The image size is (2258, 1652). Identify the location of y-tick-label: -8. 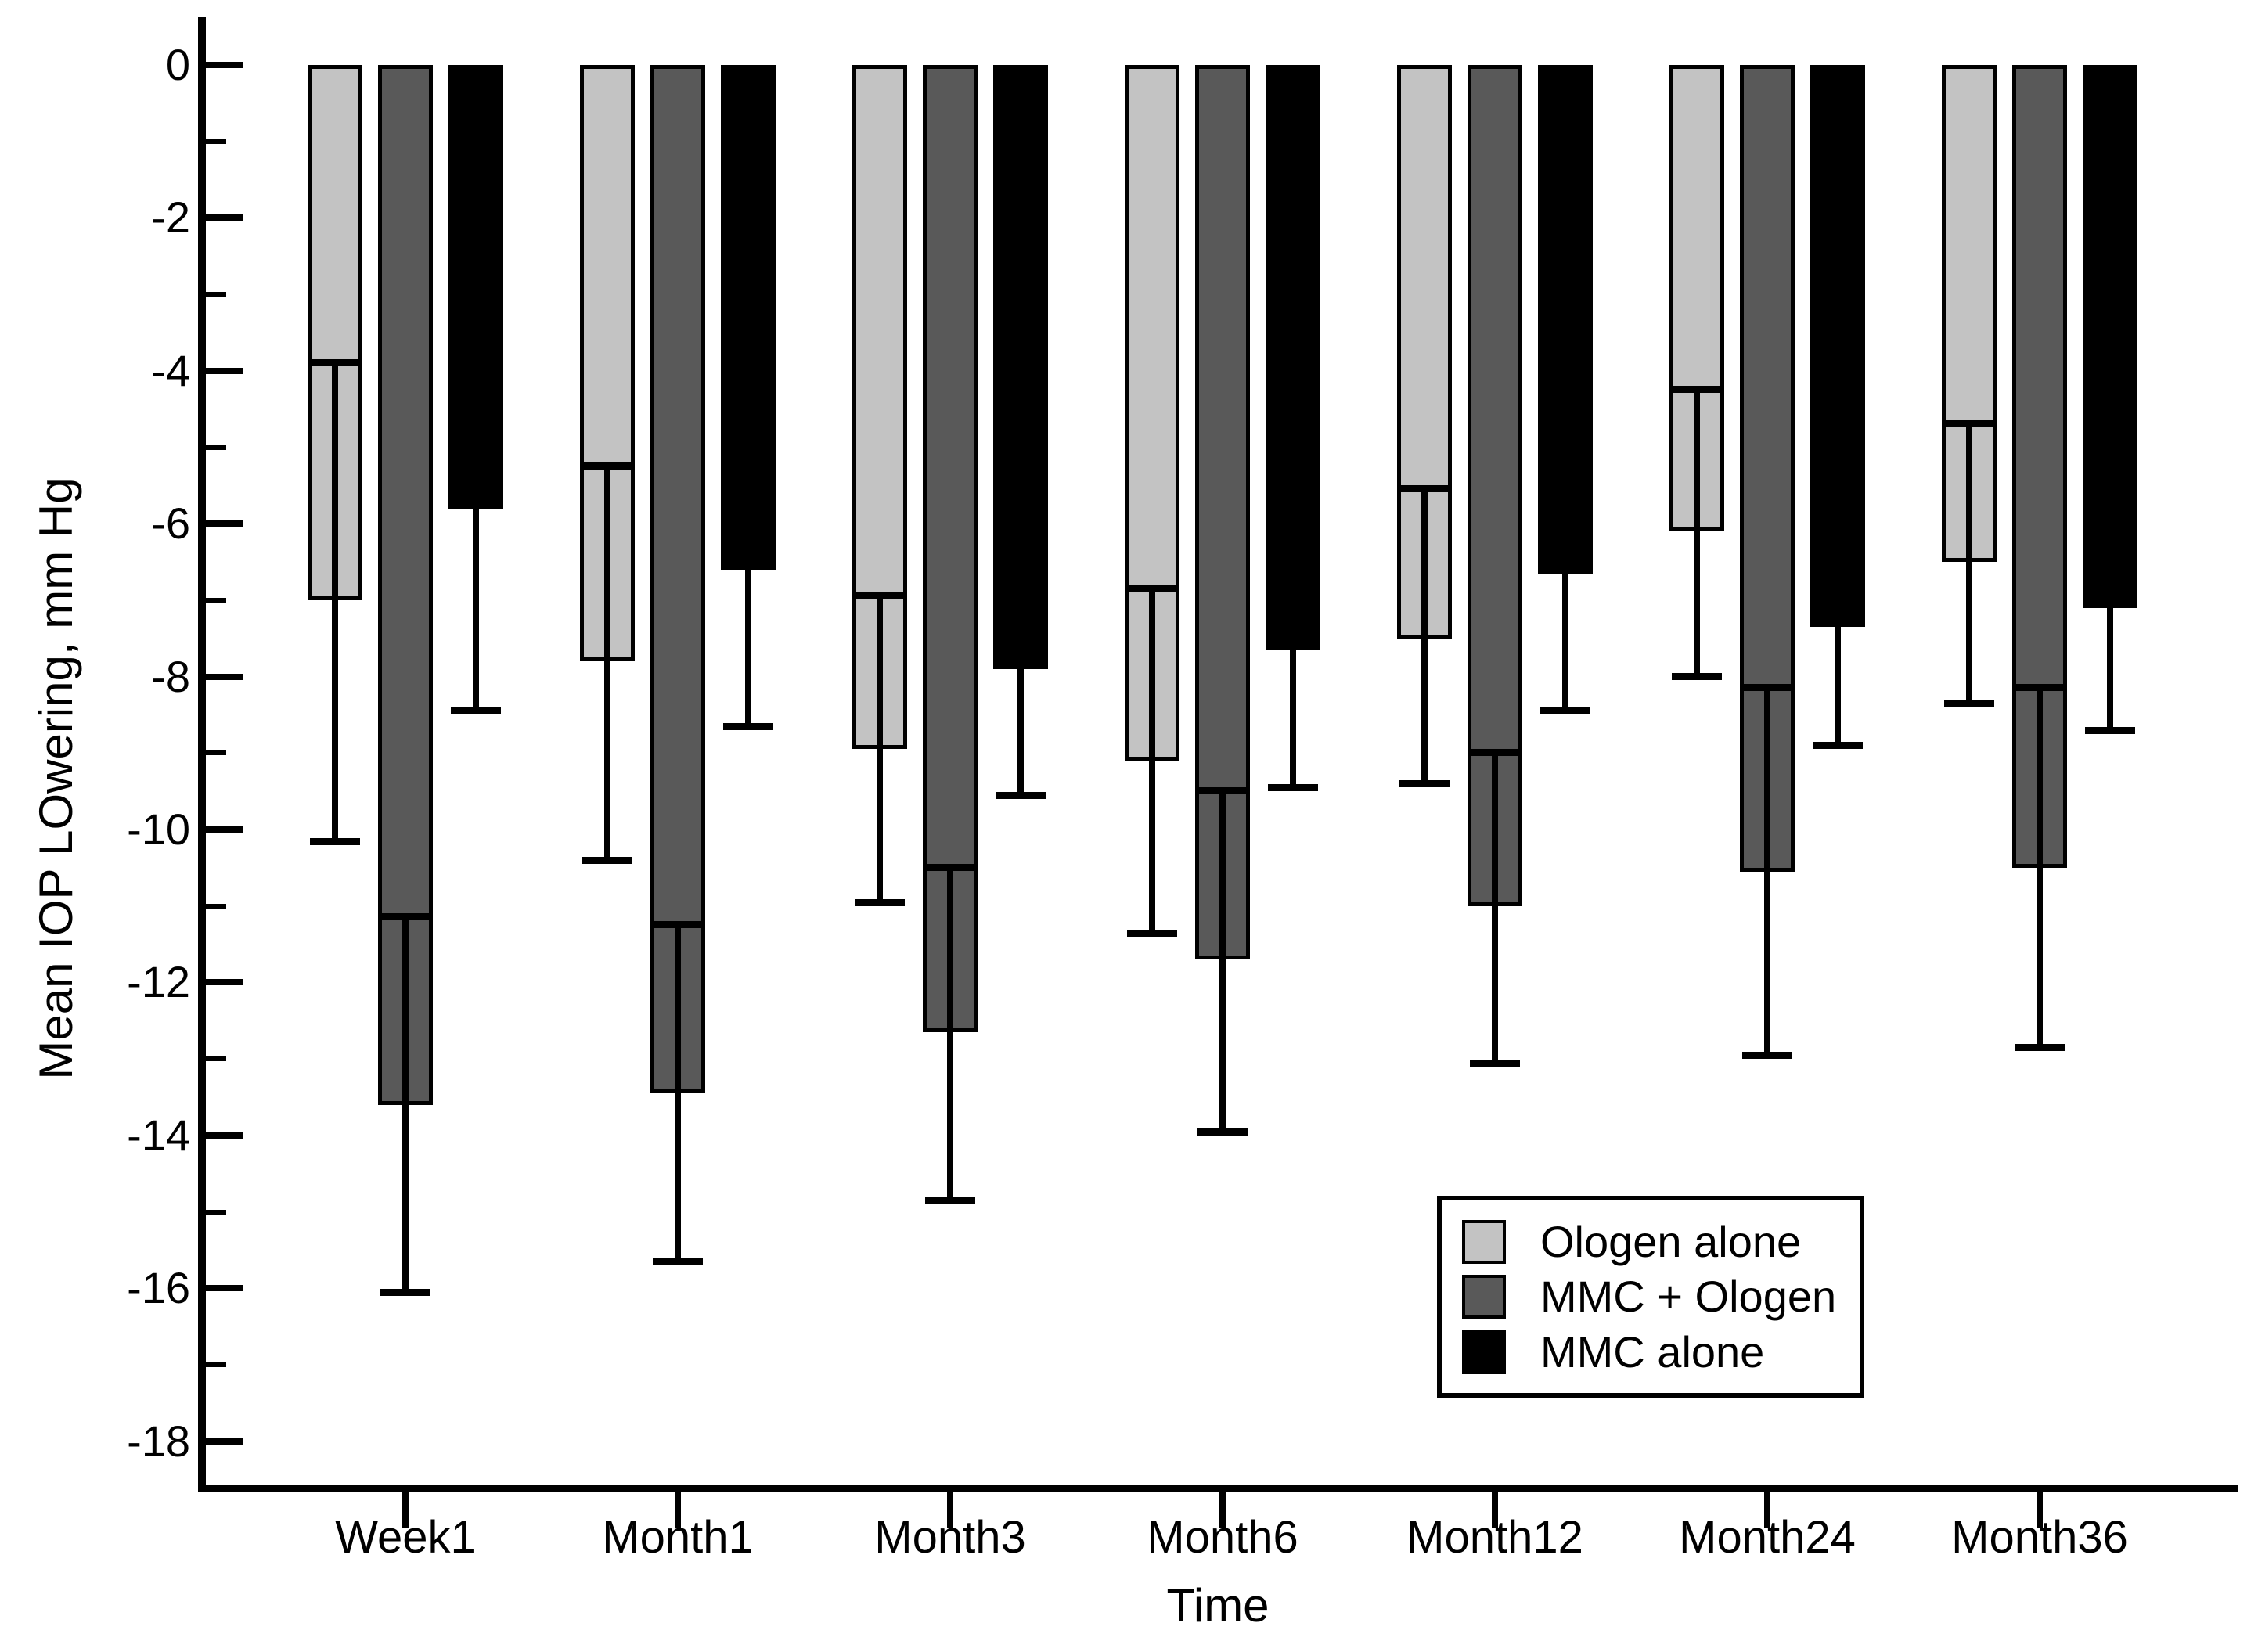
(170, 676).